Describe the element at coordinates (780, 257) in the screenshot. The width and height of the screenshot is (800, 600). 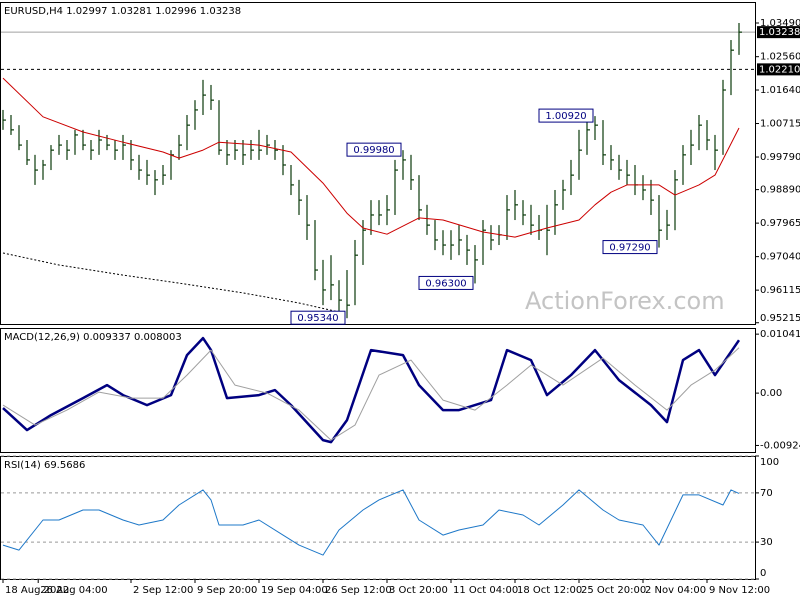
I see `y-tick-label: 0.97040` at that location.